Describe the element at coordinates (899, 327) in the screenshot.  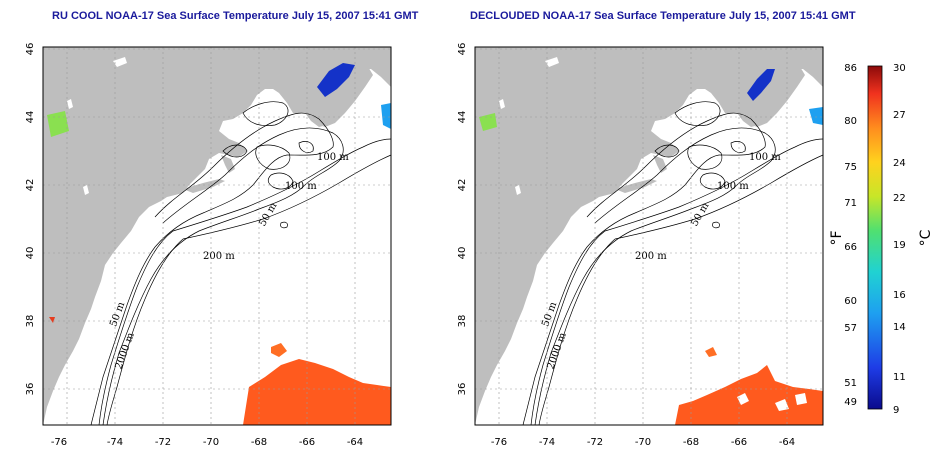
I see `colorbar-c-tick: 14` at that location.